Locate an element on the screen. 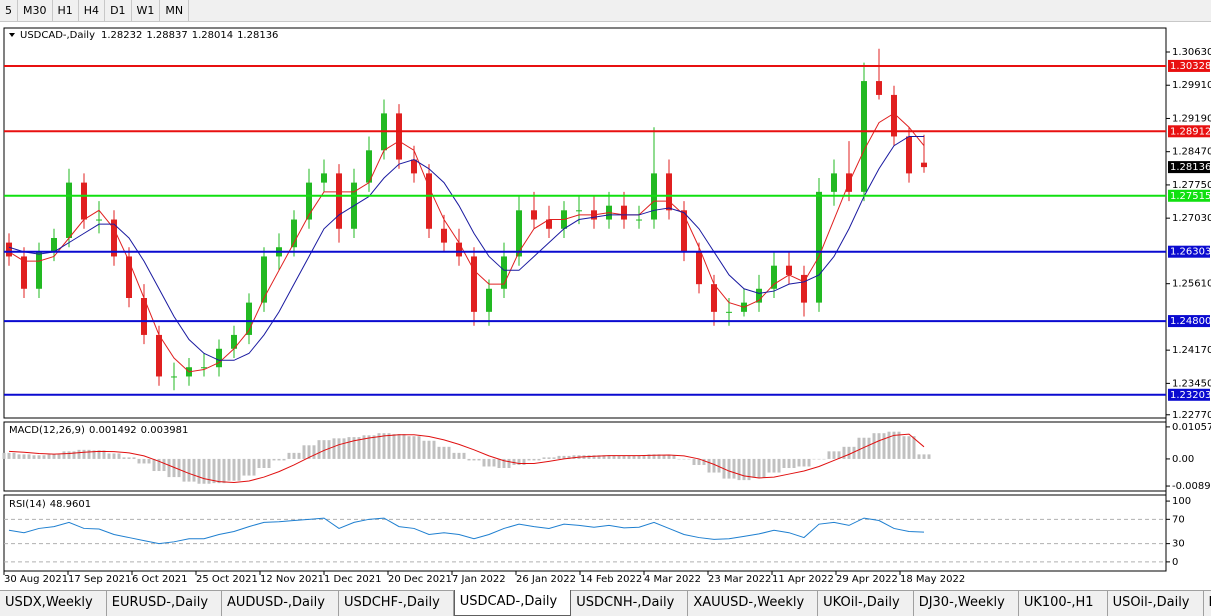 Image resolution: width=1211 pixels, height=616 pixels. chart-tab: DJ30-,Weekly is located at coordinates (966, 603).